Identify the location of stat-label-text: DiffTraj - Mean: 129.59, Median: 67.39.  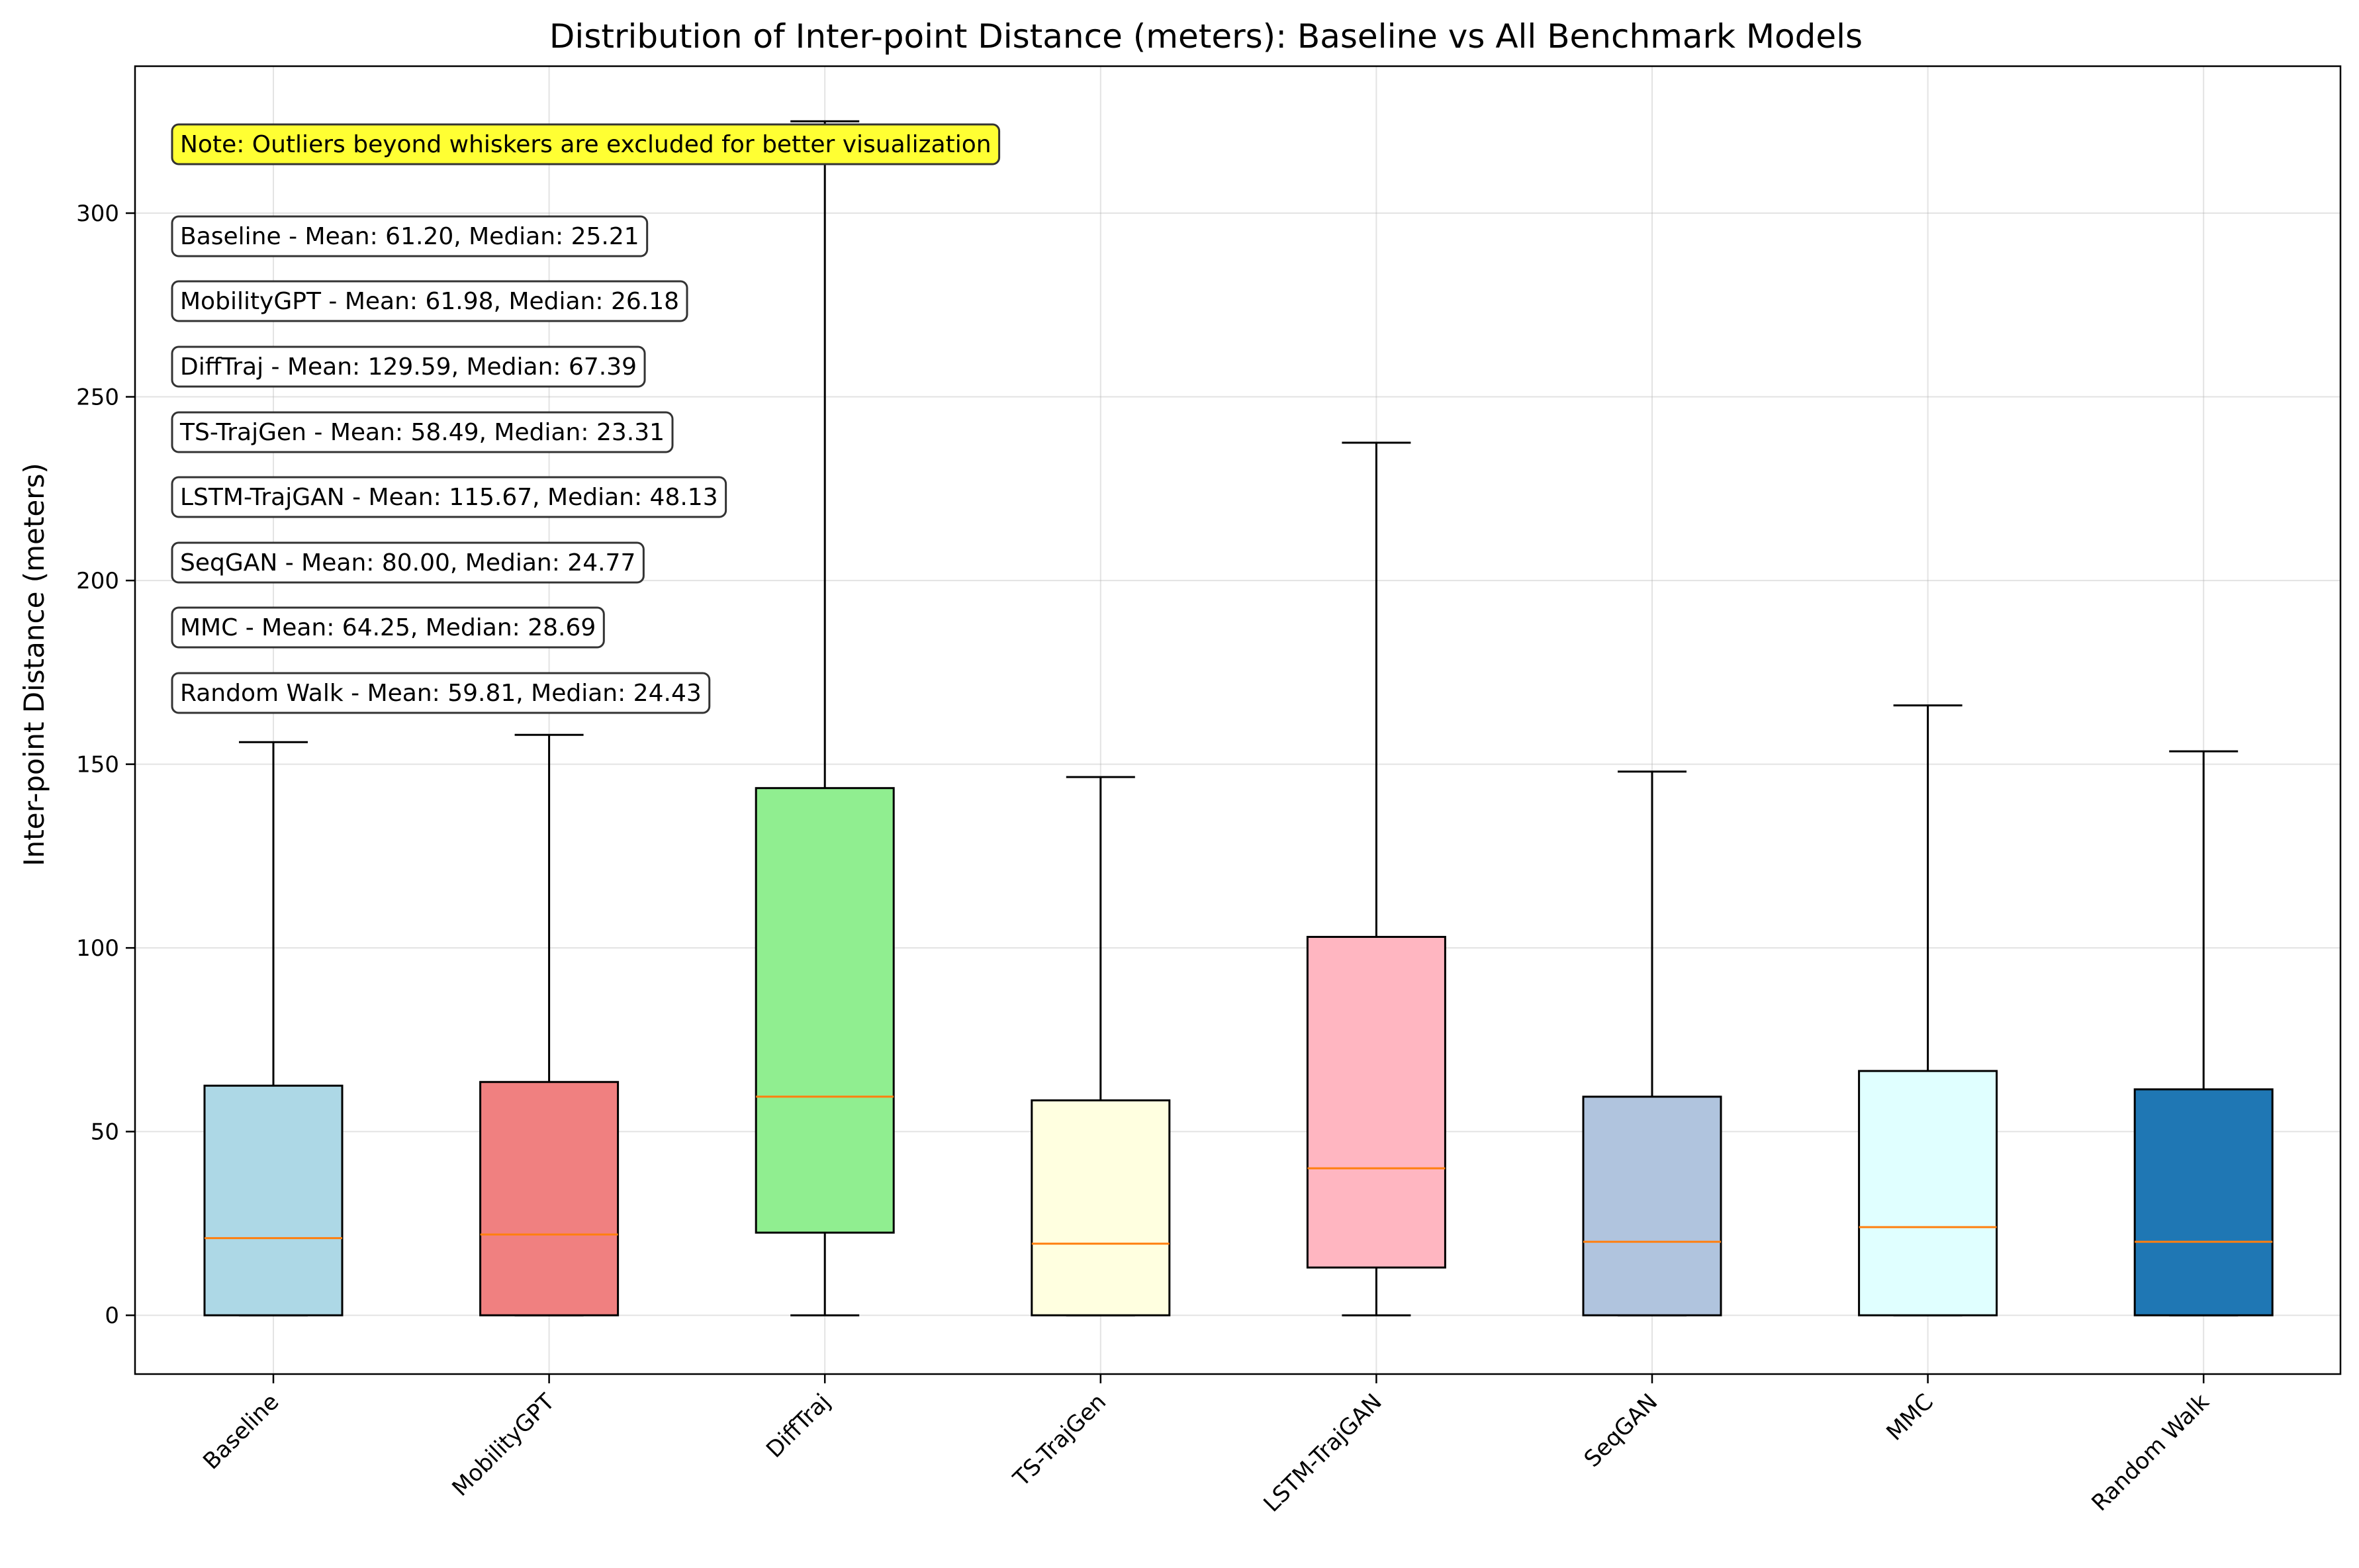
(408, 367).